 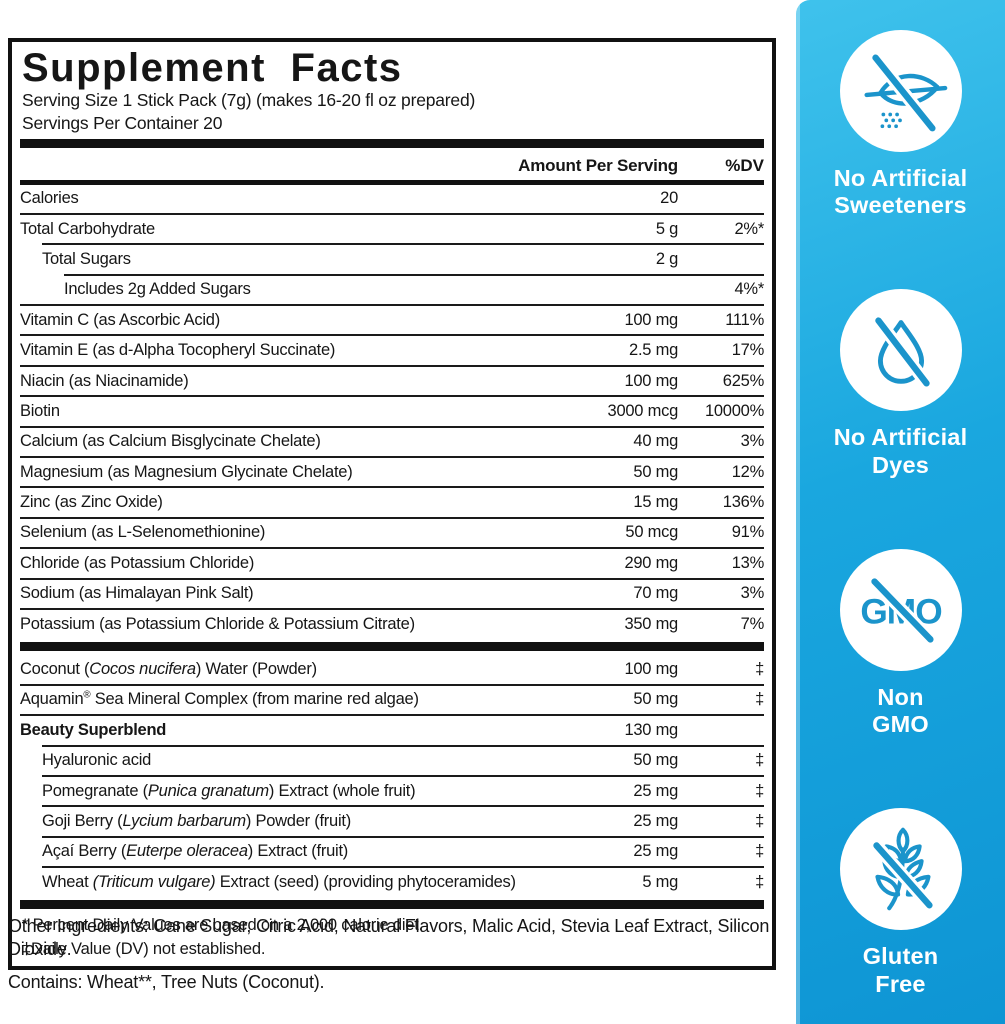 What do you see at coordinates (900, 609) in the screenshot?
I see `non-gmo-icon: GMO` at bounding box center [900, 609].